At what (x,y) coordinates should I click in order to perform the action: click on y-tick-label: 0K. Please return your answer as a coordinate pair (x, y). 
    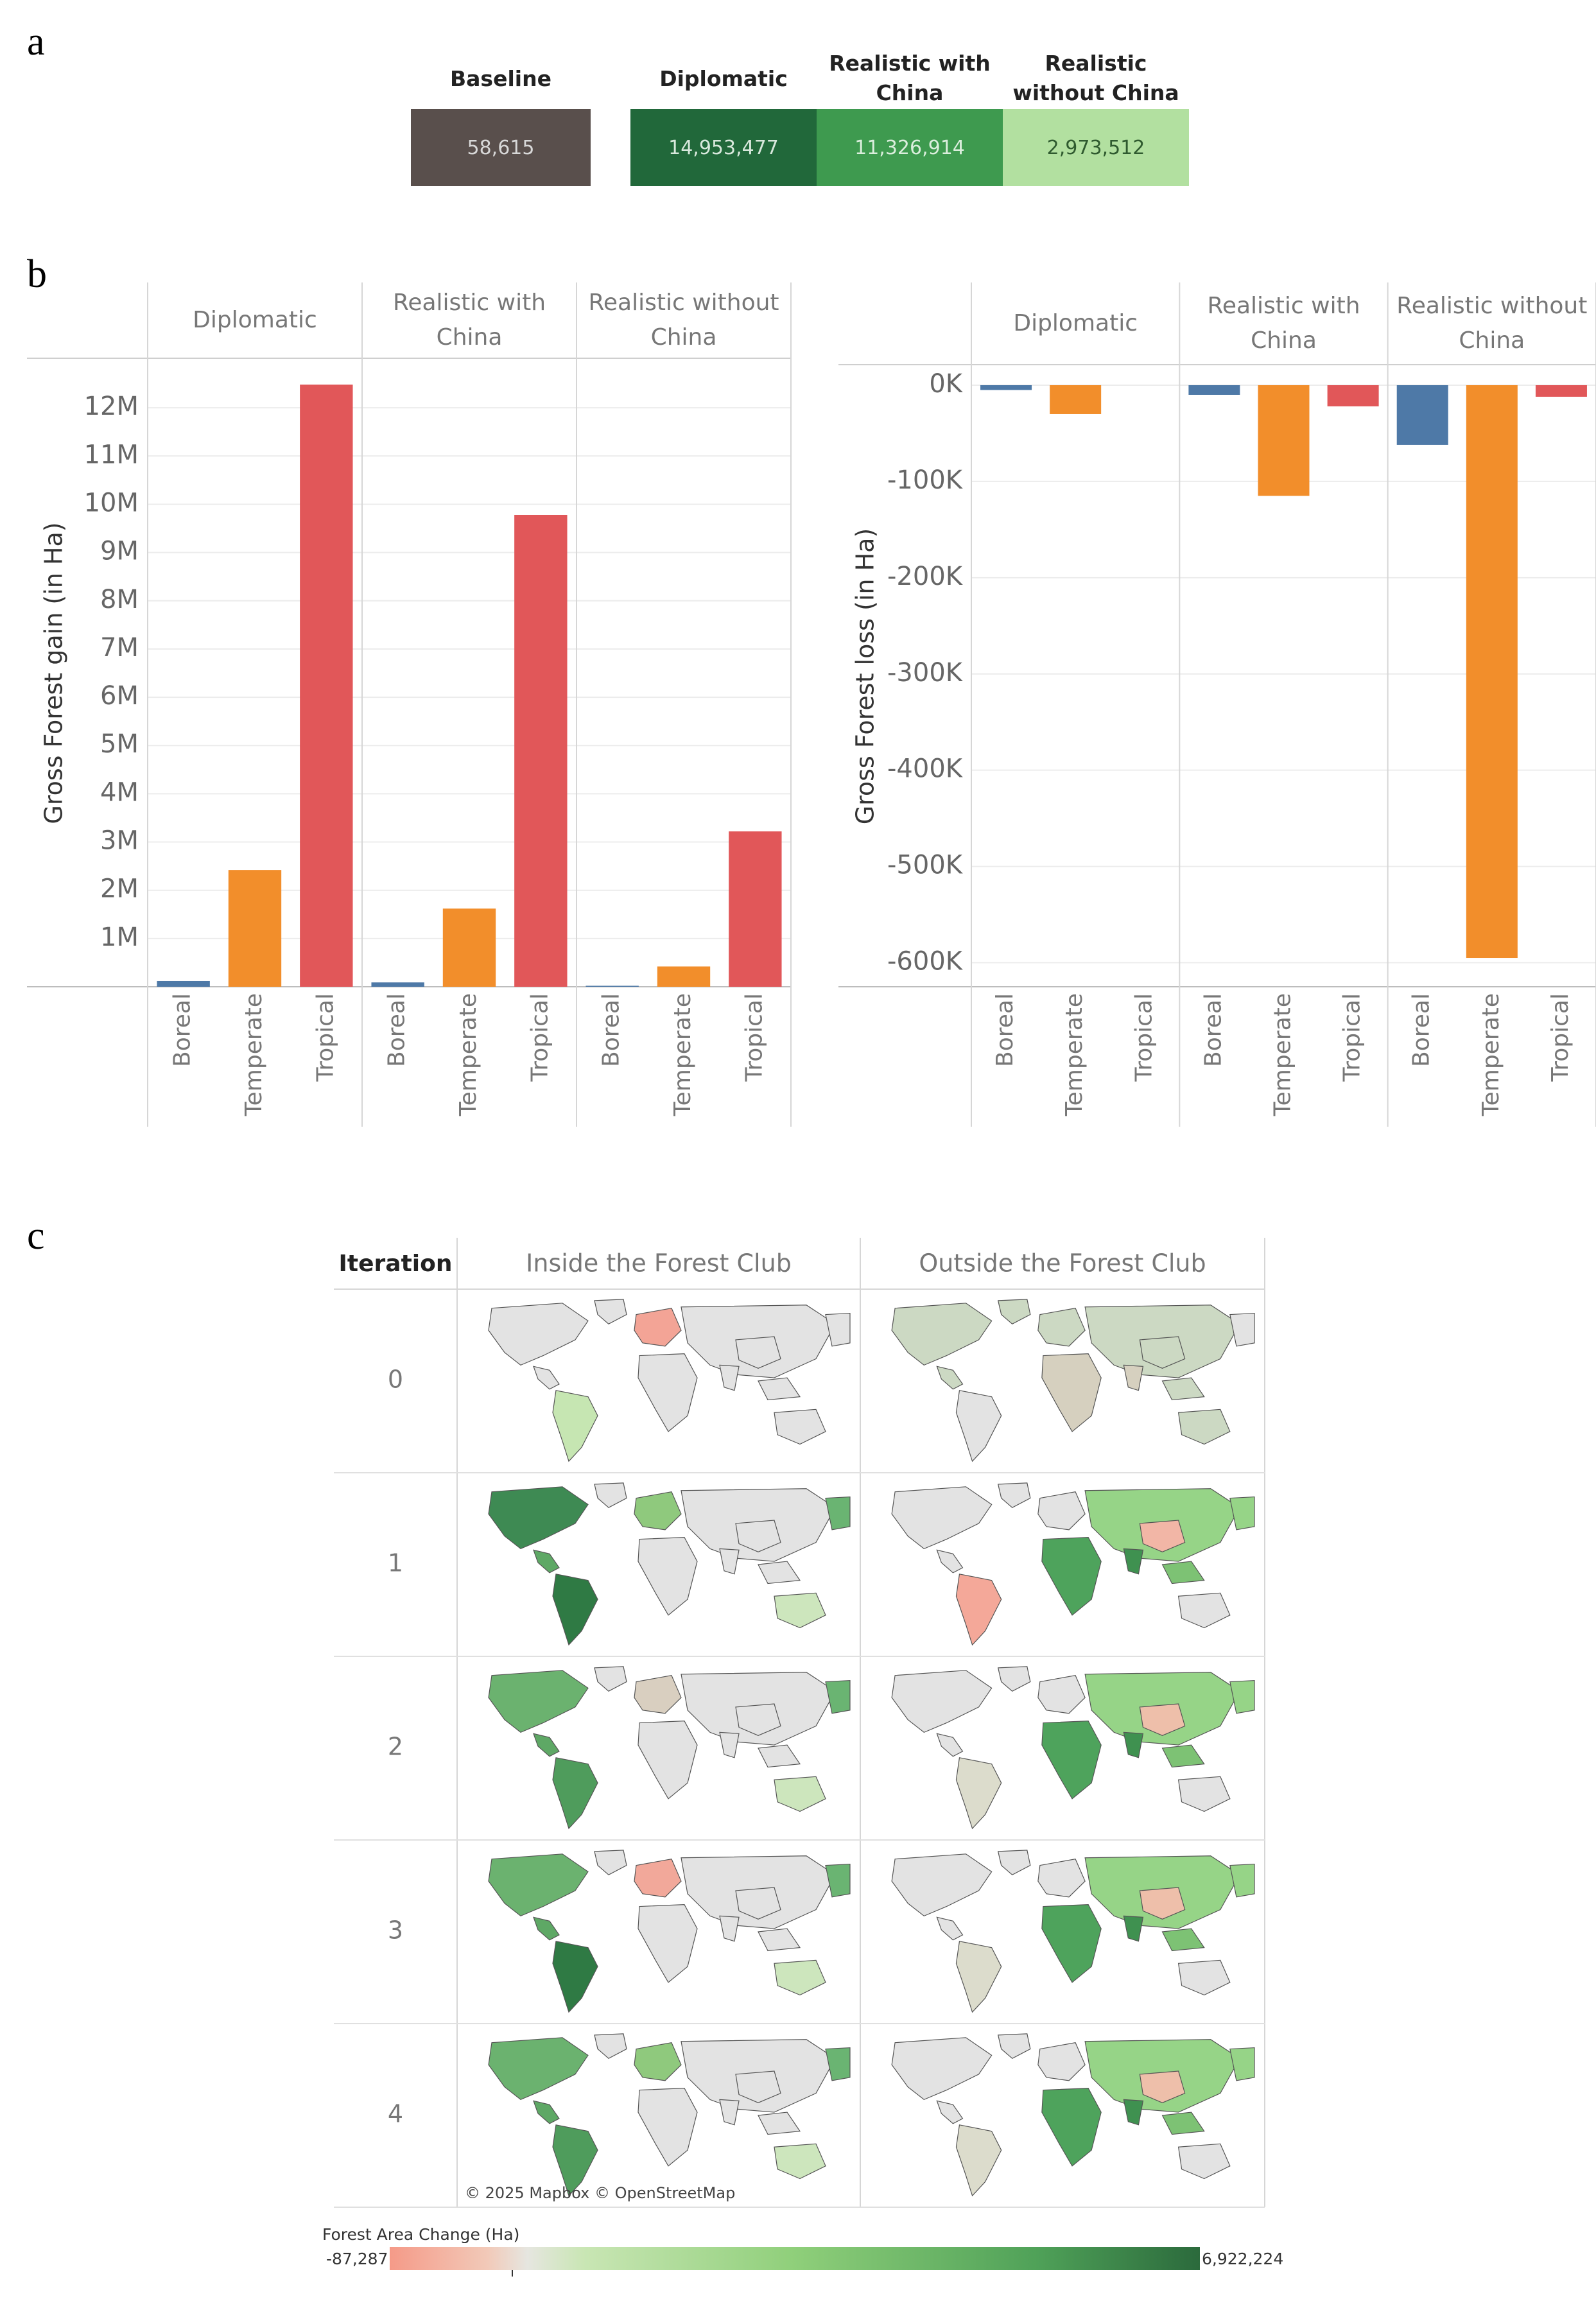
    Looking at the image, I should click on (946, 384).